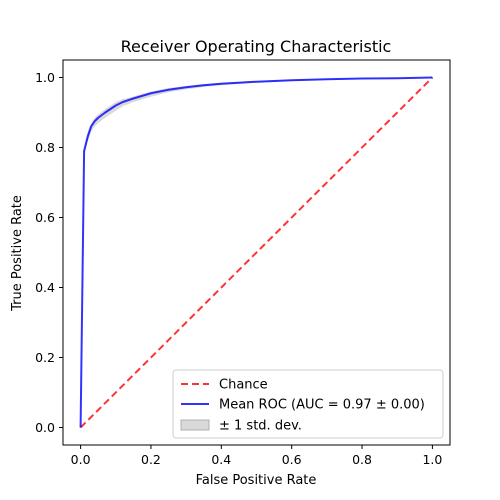 This screenshot has height=500, width=500. I want to click on y-tick-label: 0.0, so click(45, 427).